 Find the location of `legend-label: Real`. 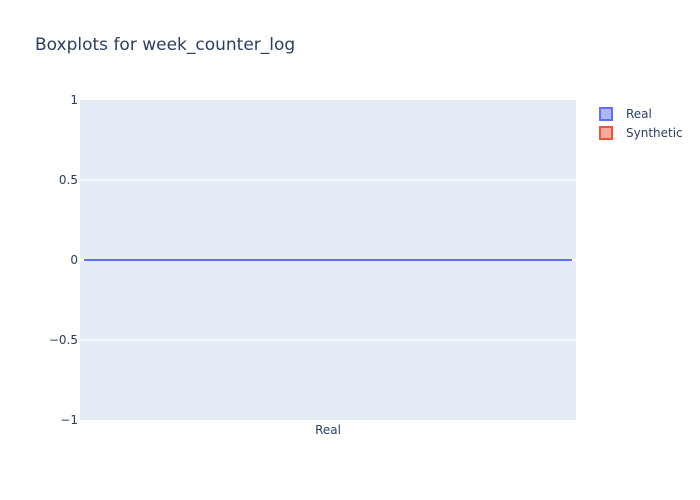

legend-label: Real is located at coordinates (639, 114).